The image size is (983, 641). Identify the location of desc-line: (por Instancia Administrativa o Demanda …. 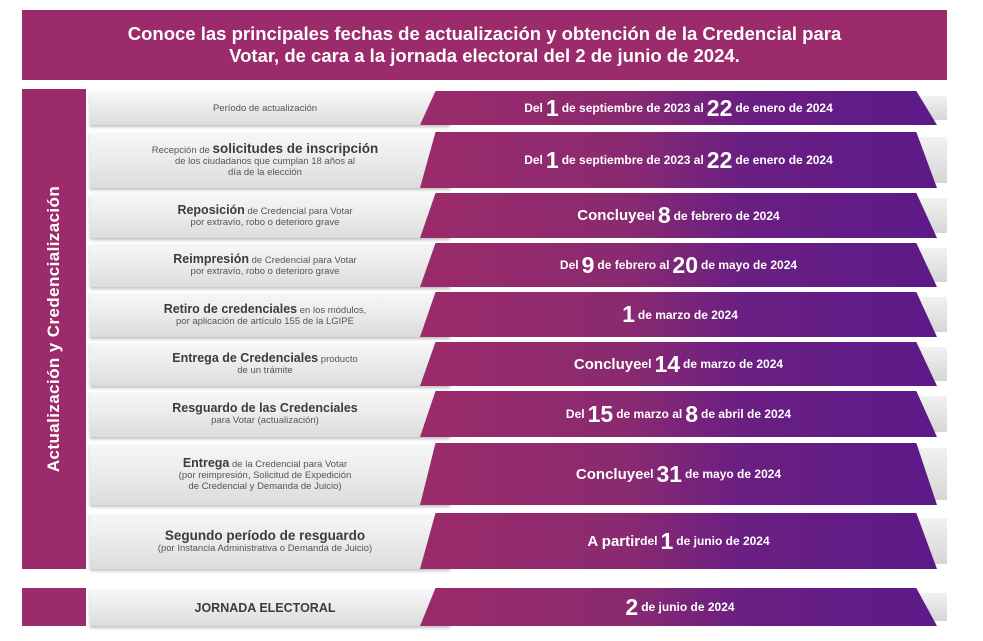
(265, 548).